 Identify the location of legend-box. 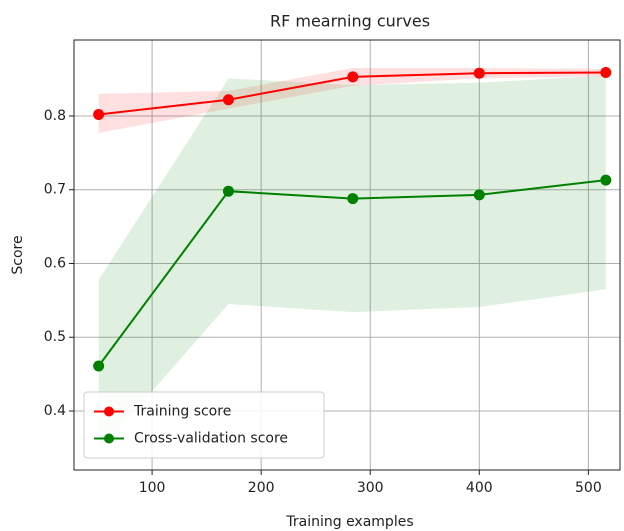
(204, 425).